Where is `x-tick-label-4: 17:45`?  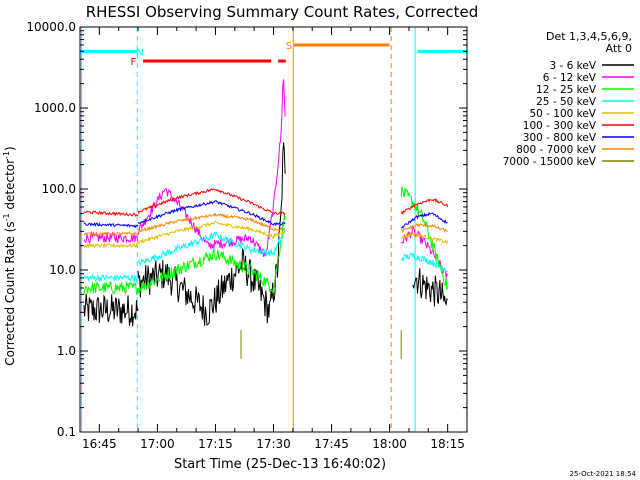
x-tick-label-4: 17:45 is located at coordinates (331, 444).